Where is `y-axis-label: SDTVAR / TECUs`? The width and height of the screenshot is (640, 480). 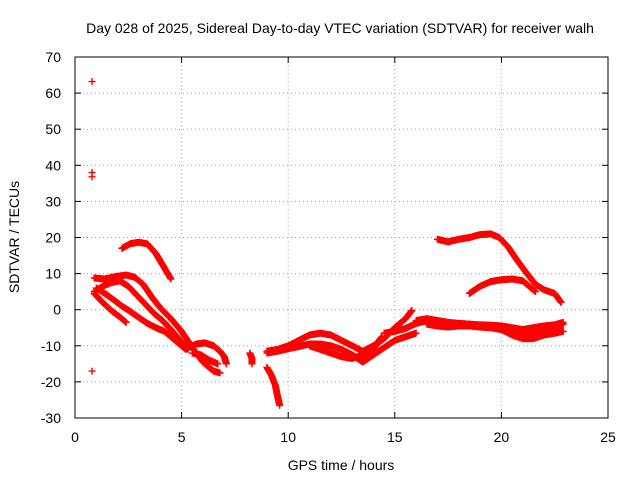 y-axis-label: SDTVAR / TECUs is located at coordinates (14, 237).